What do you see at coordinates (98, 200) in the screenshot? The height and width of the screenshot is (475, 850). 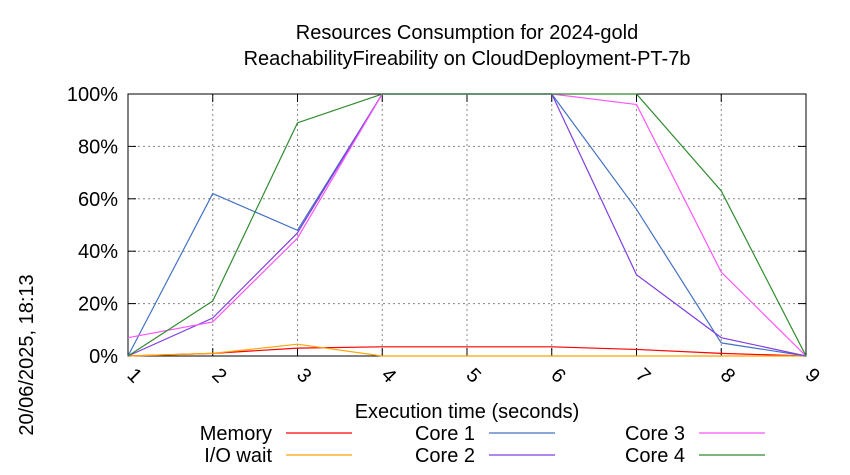 I see `y-tick-label: 60%` at bounding box center [98, 200].